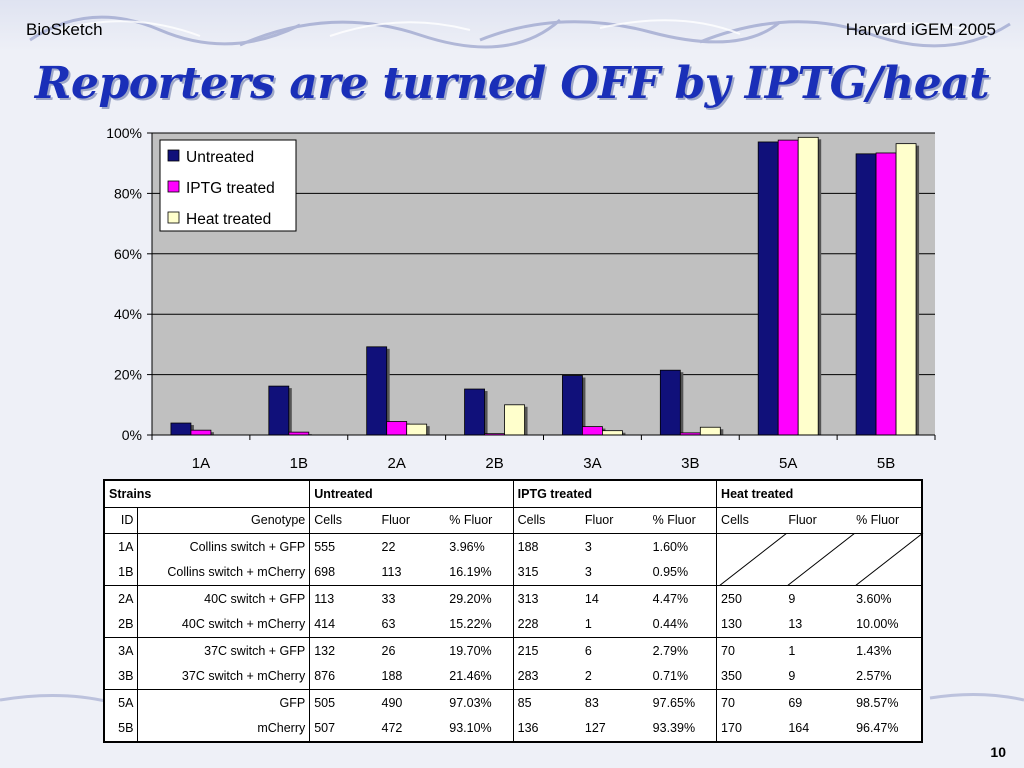 This screenshot has height=768, width=1024. What do you see at coordinates (343, 728) in the screenshot?
I see `table-cell: 507` at bounding box center [343, 728].